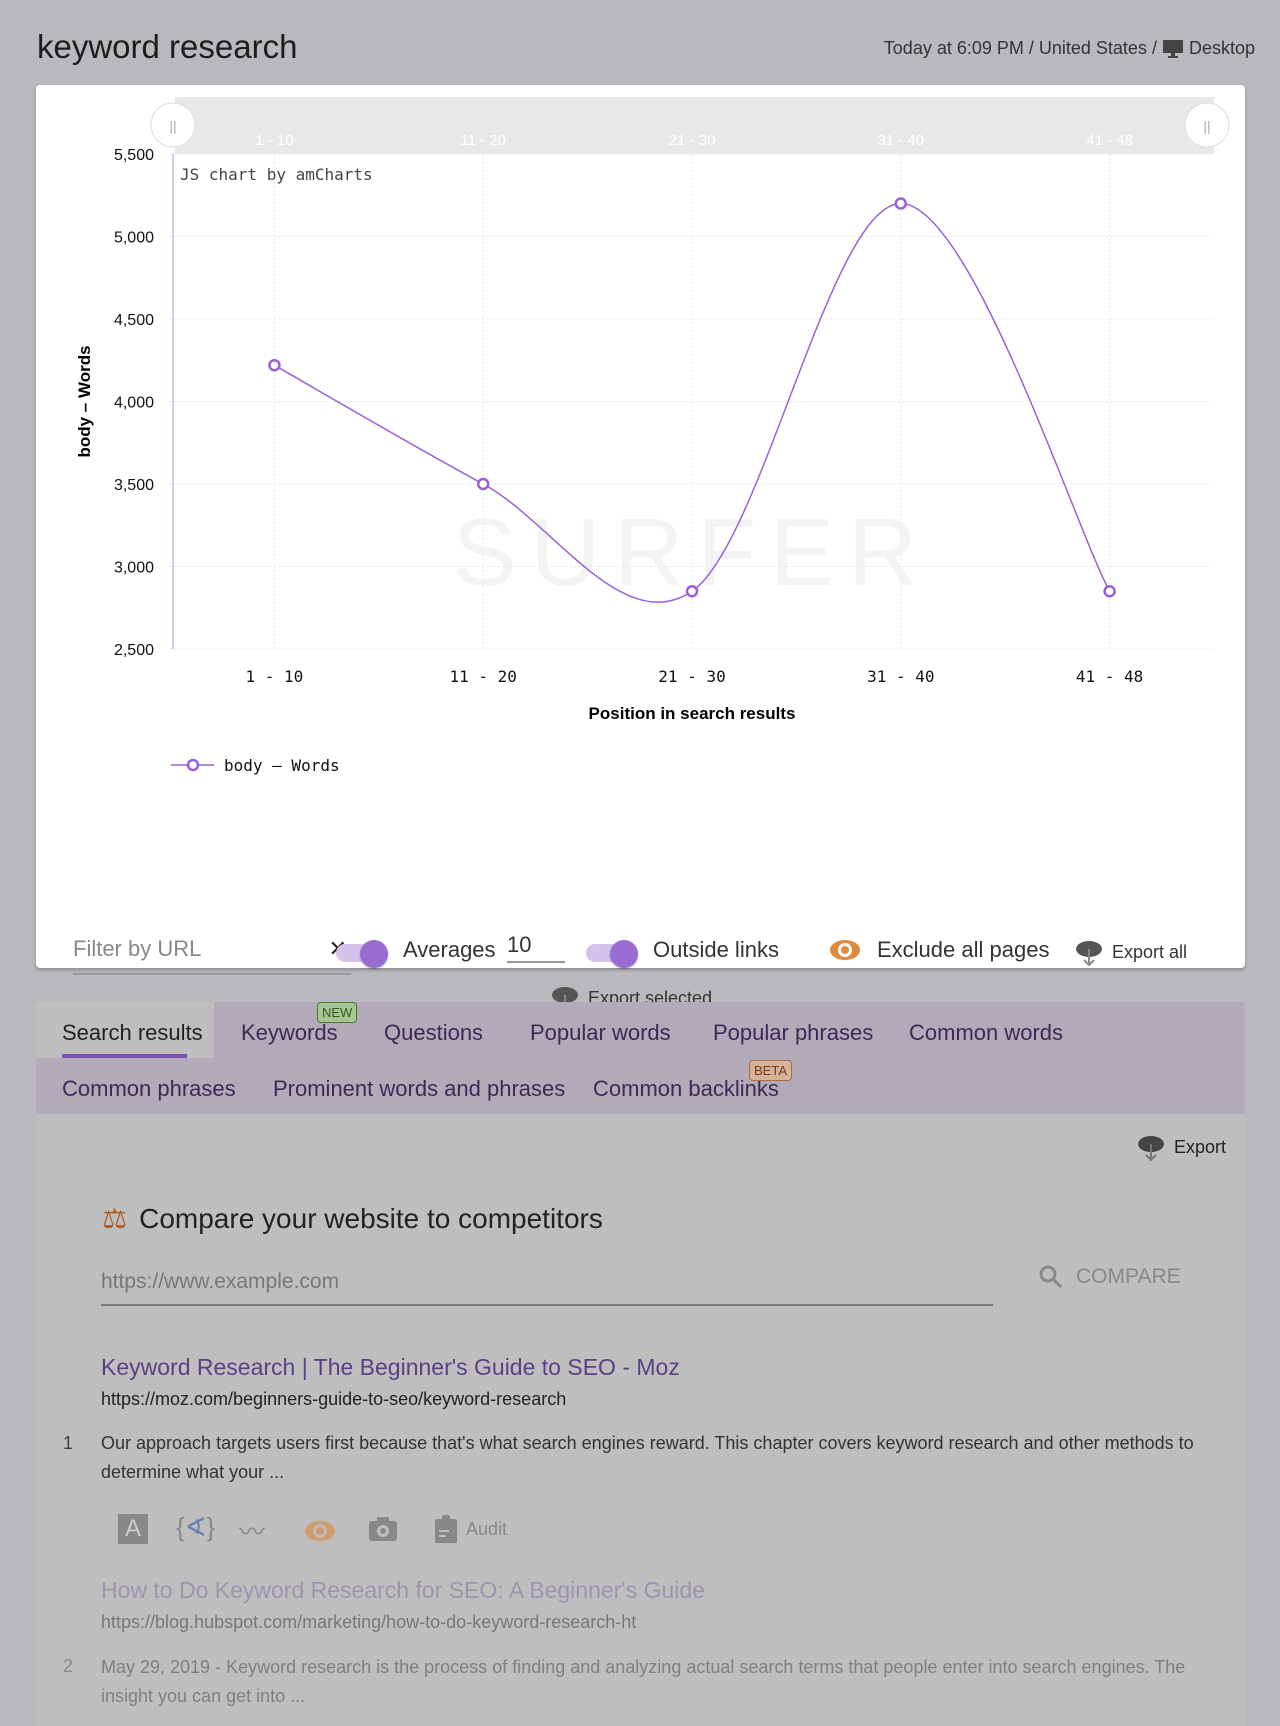 The width and height of the screenshot is (1280, 1726). What do you see at coordinates (446, 1529) in the screenshot?
I see `clipboard-icon` at bounding box center [446, 1529].